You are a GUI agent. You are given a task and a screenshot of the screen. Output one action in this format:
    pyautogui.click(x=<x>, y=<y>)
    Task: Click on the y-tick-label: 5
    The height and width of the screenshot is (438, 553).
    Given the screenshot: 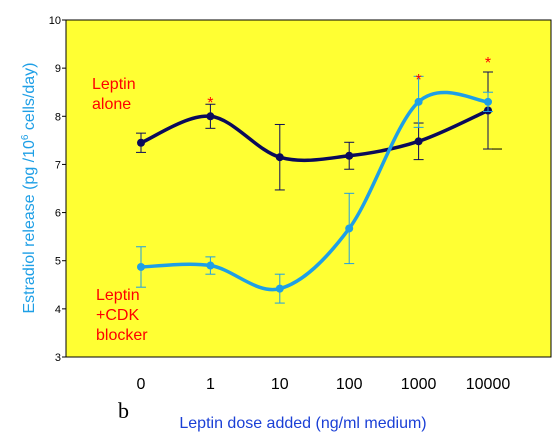 What is the action you would take?
    pyautogui.click(x=58, y=262)
    